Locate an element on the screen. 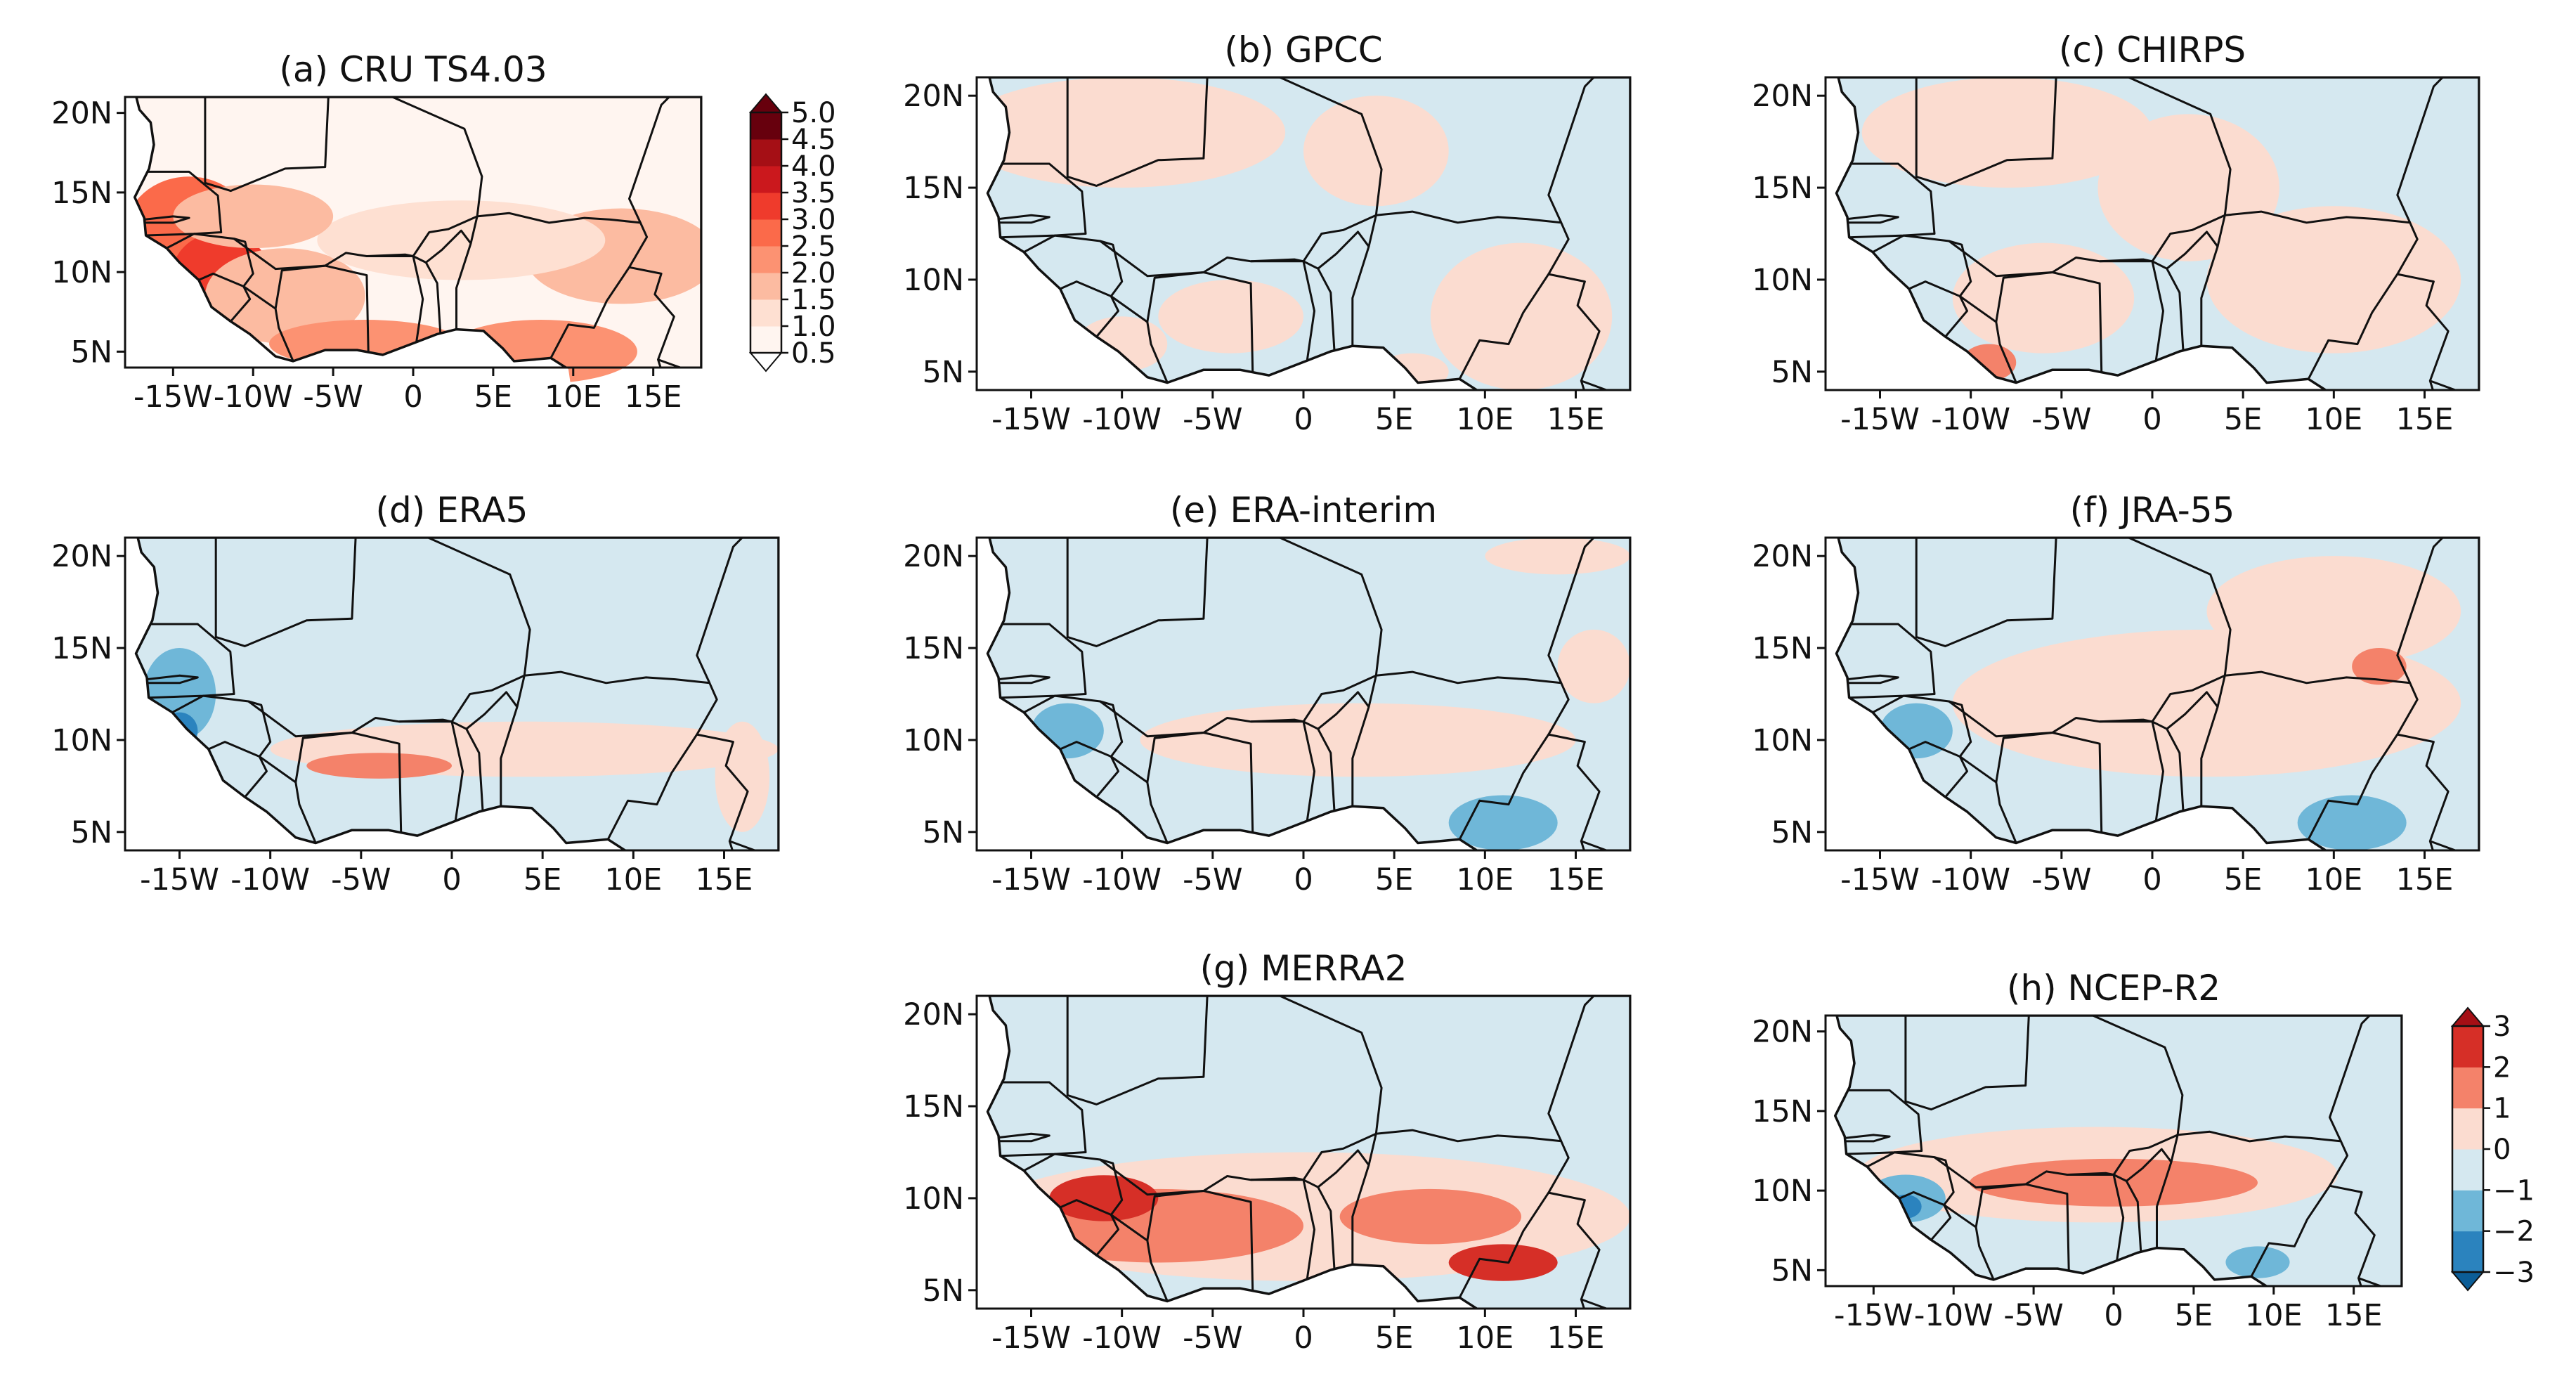 Image resolution: width=2576 pixels, height=1388 pixels. ytick-label: 20N is located at coordinates (81, 113).